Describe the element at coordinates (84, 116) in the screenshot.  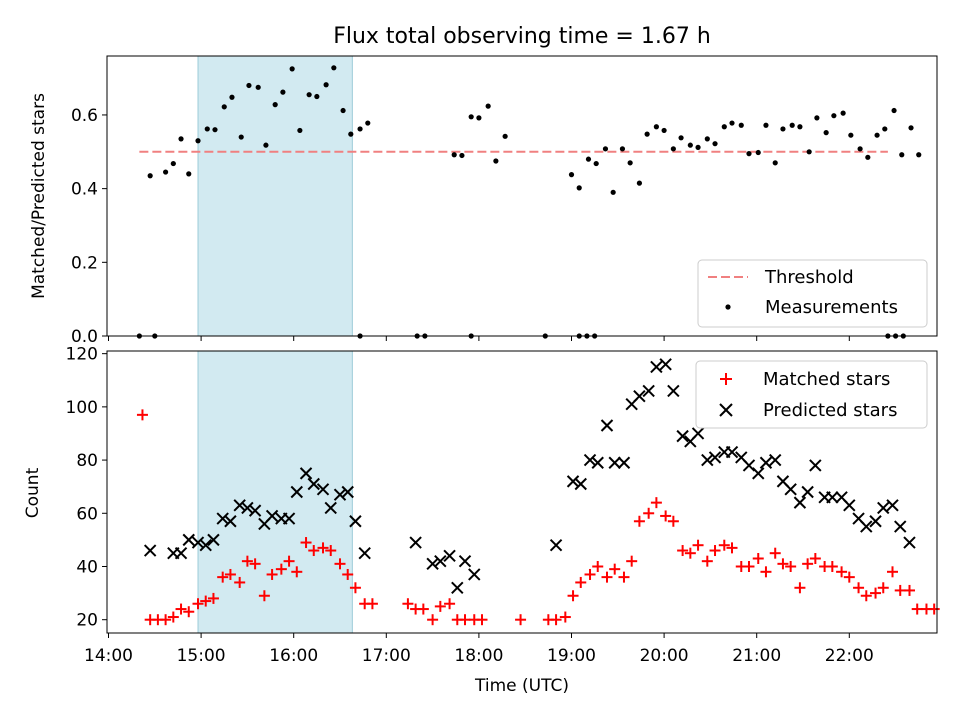
I see `y-tick-label: 0.6` at that location.